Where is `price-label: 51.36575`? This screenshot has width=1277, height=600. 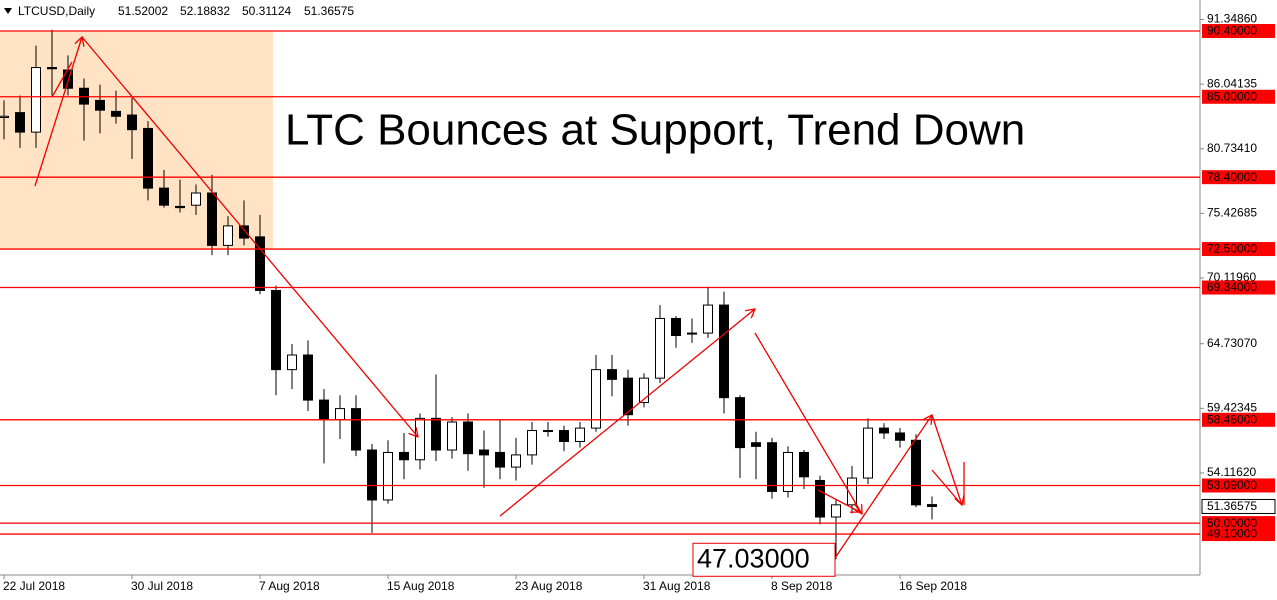 price-label: 51.36575 is located at coordinates (1232, 506).